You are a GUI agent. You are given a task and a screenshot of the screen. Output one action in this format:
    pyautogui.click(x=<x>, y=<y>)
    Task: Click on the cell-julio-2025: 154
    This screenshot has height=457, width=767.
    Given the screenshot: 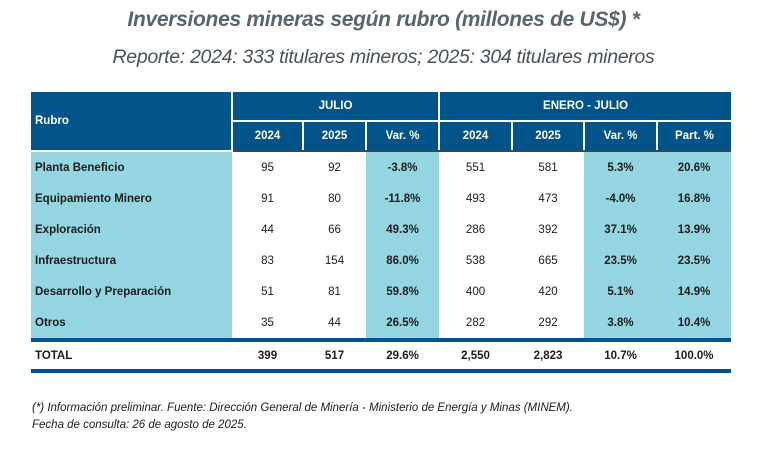 What is the action you would take?
    pyautogui.click(x=334, y=260)
    